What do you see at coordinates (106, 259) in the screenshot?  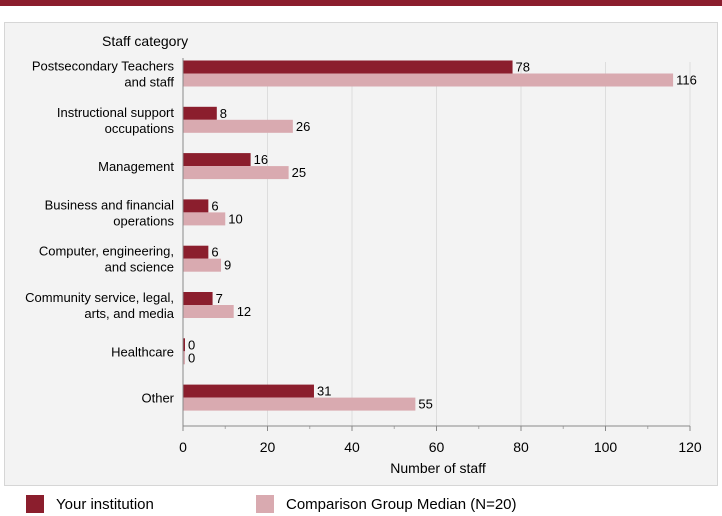 I see `category-label-computer-engineering-and-science: Computer, engineering, and science` at bounding box center [106, 259].